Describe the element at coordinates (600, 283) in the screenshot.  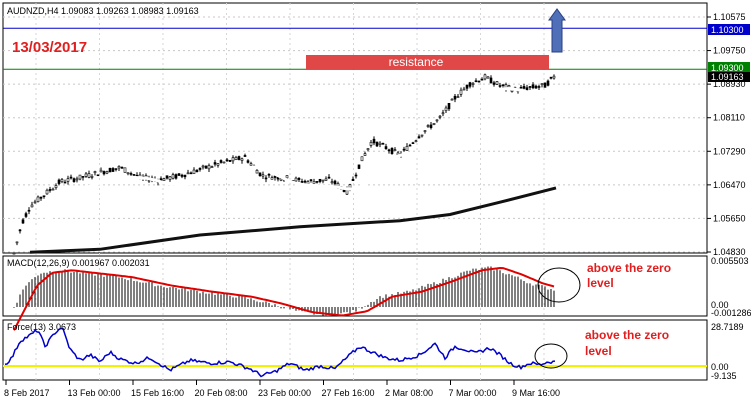
I see `macd-annotation-line2: level` at that location.